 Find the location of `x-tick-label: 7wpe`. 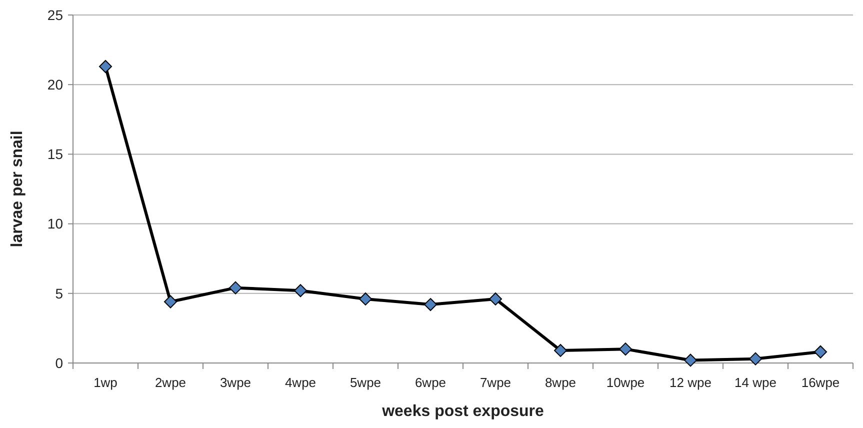

x-tick-label: 7wpe is located at coordinates (496, 382).